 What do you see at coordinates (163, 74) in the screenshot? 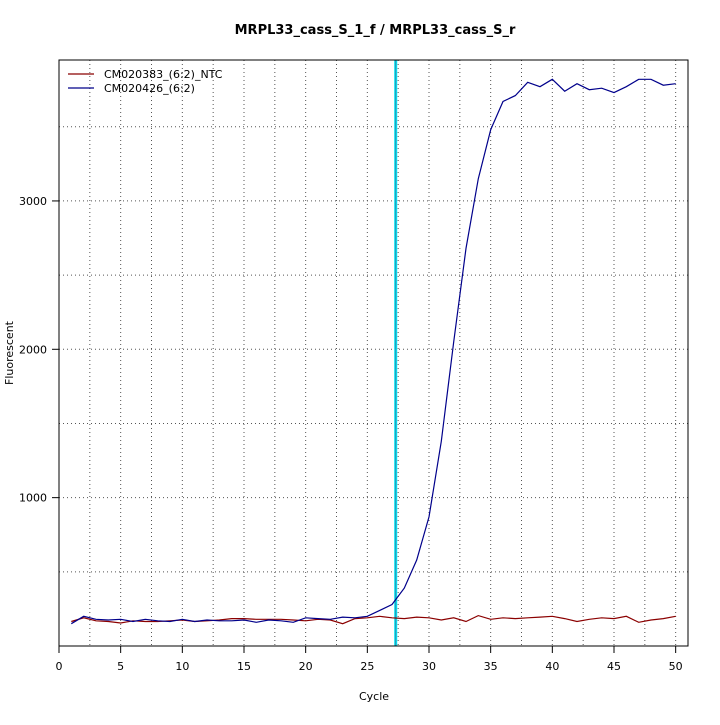
I see `legend-entry-1: CM020383_(6:2)_NTC` at bounding box center [163, 74].